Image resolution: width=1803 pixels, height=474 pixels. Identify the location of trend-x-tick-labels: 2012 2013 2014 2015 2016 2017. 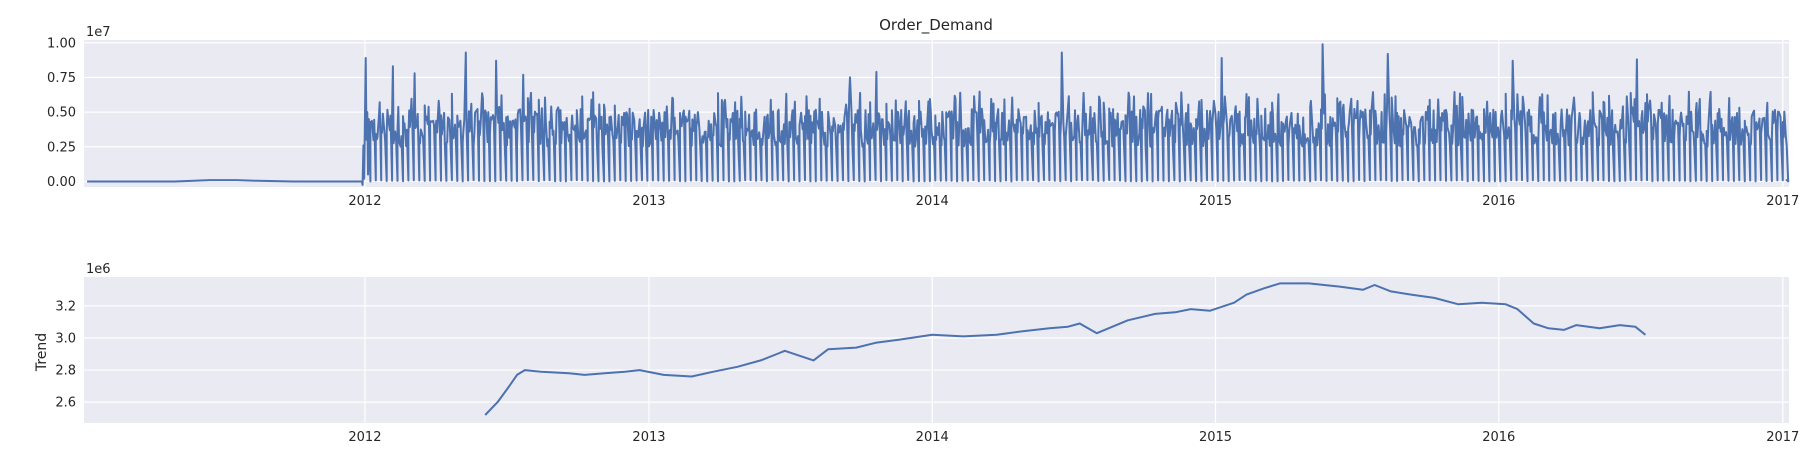
(1073, 437).